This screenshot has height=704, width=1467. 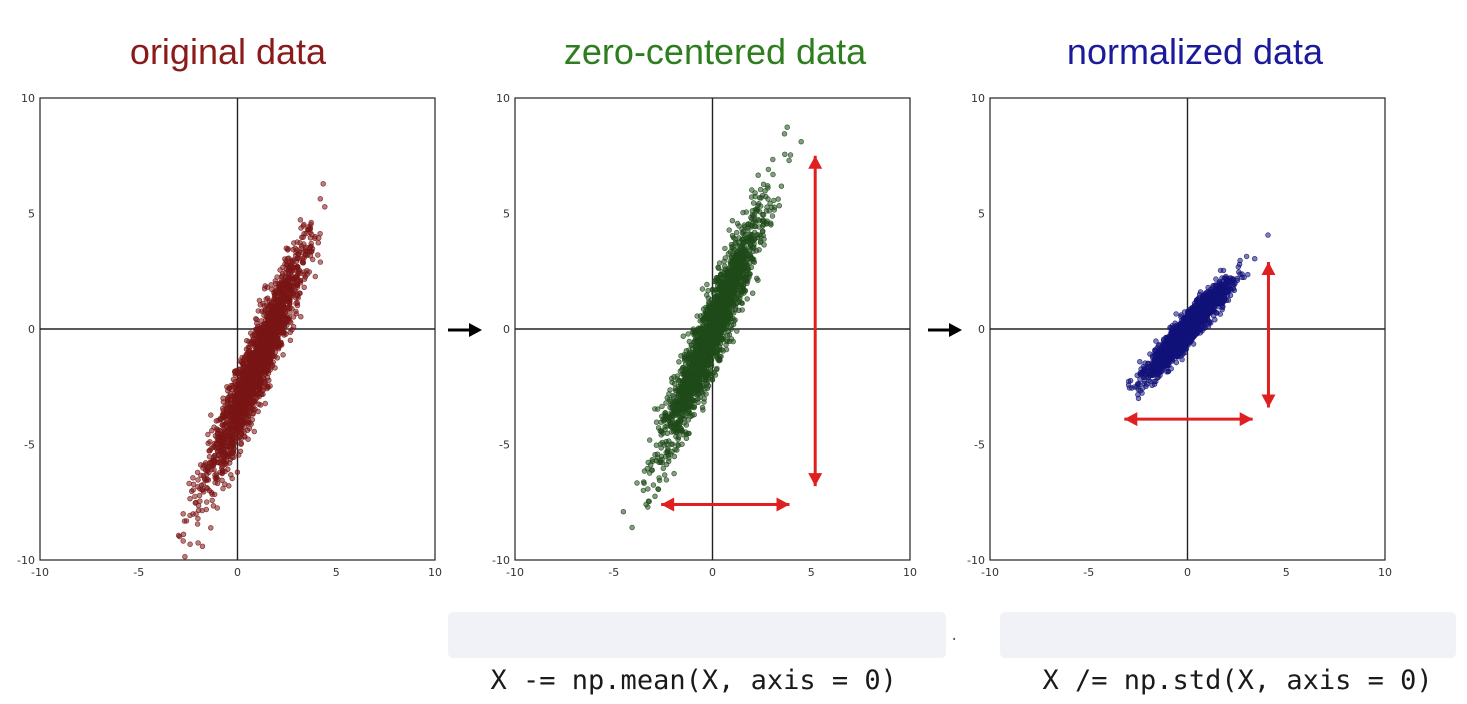 I want to click on y-tick-label: -5, so click(x=979, y=445).